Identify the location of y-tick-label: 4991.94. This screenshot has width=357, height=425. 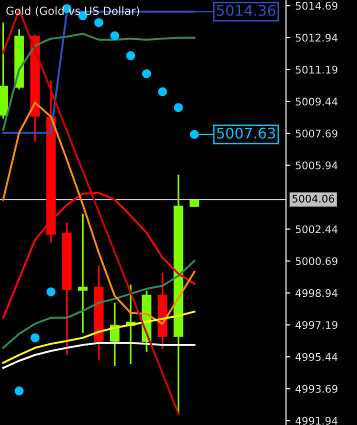
(317, 420).